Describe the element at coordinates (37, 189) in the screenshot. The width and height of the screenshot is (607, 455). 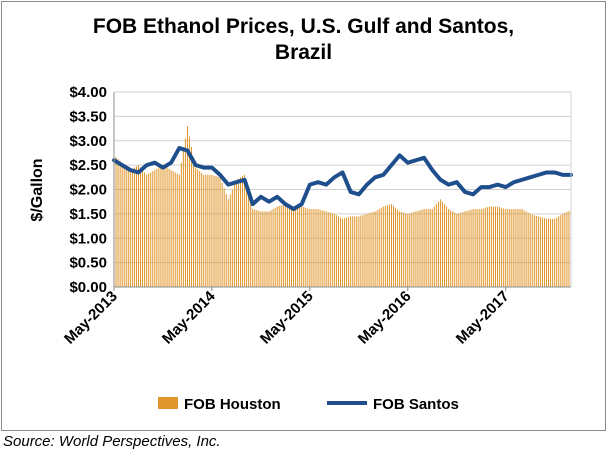
I see `y-axis-label: $/Gallon` at that location.